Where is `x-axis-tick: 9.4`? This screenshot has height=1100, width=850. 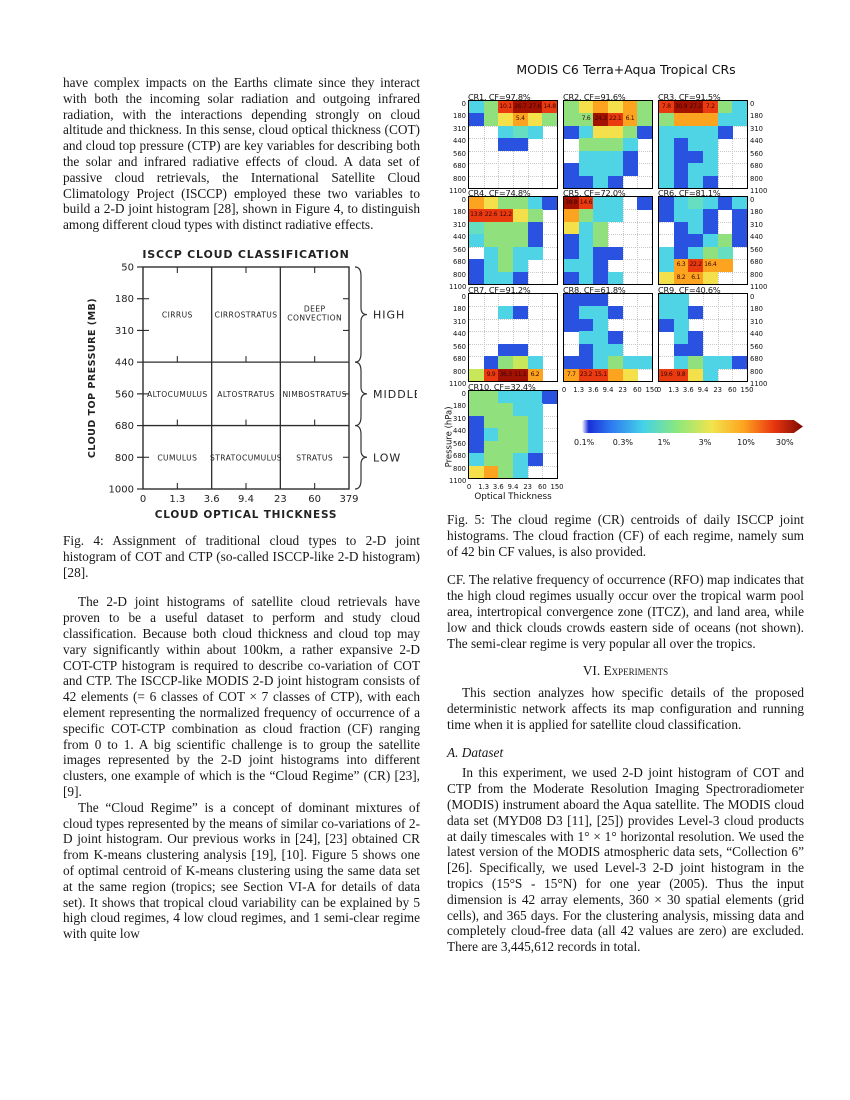 x-axis-tick: 9.4 is located at coordinates (513, 487).